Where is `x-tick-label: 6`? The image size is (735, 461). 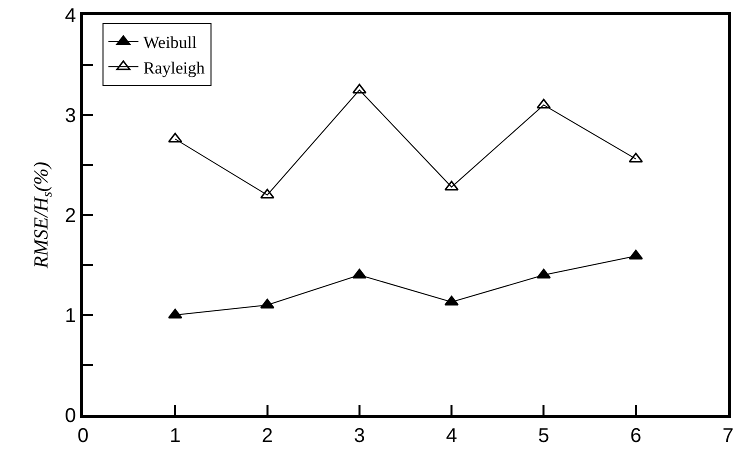
x-tick-label: 6 is located at coordinates (636, 436).